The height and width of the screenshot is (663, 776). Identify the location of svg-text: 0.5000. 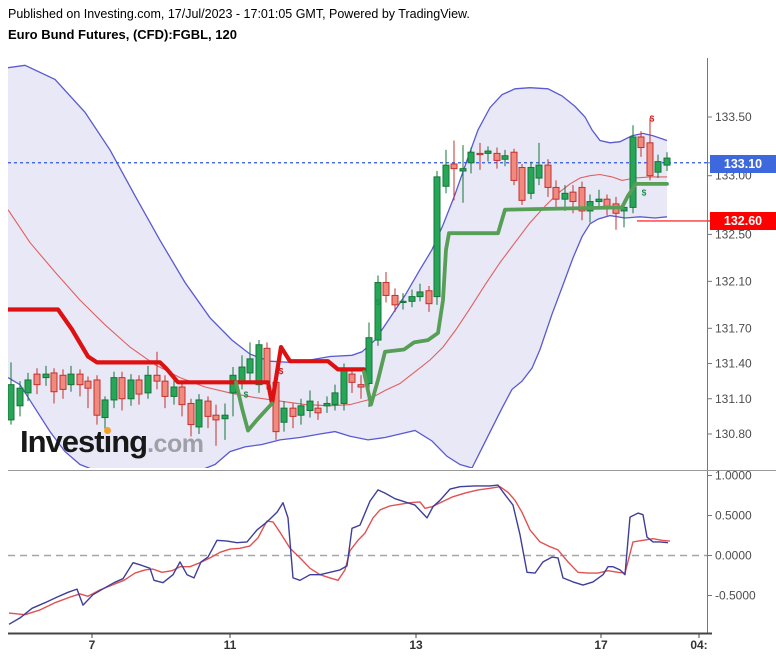
(733, 516).